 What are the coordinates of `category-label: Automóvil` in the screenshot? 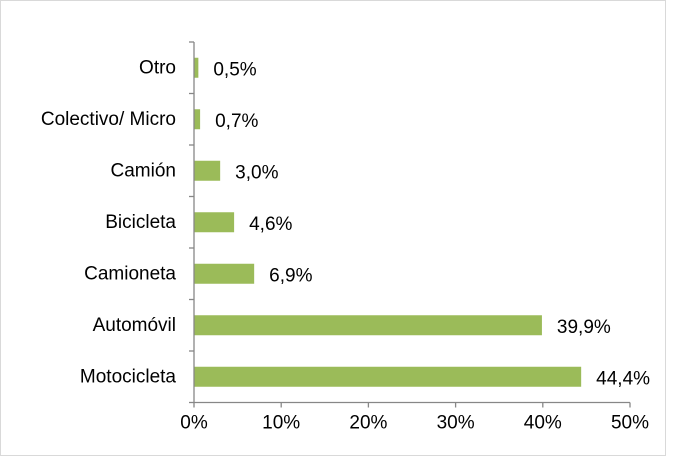 It's located at (134, 325).